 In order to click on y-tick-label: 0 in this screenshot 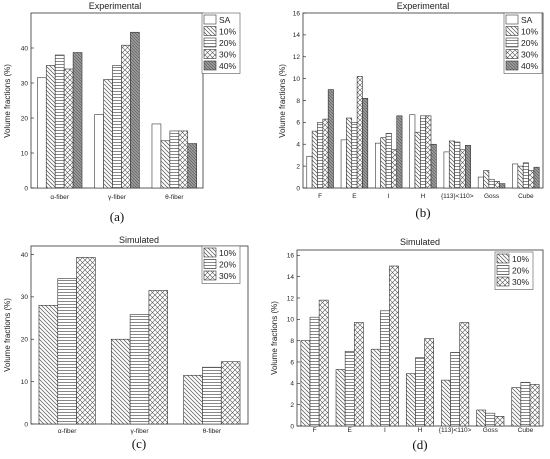, I will do `click(26, 424)`.